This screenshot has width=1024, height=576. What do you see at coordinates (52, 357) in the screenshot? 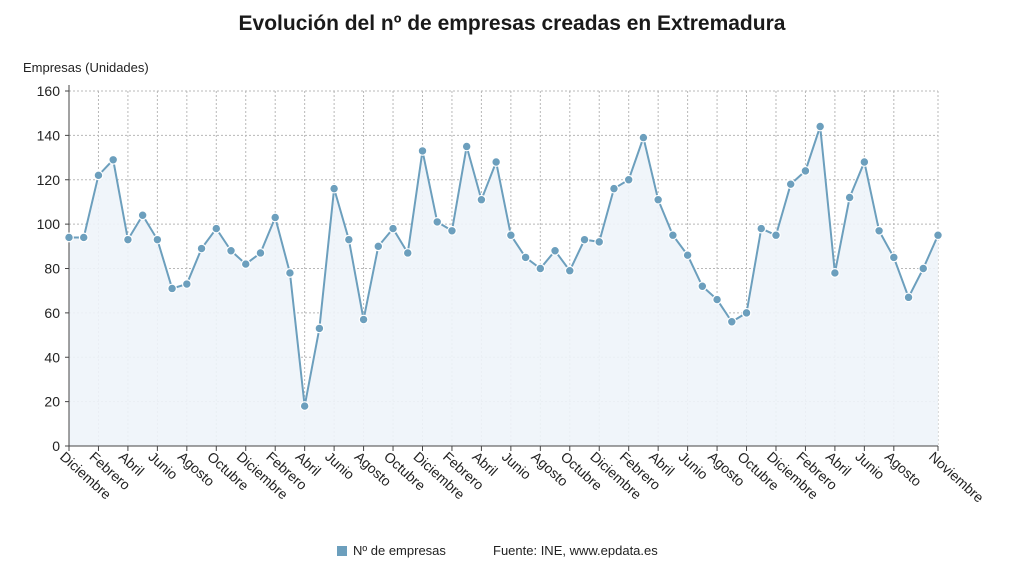
I see `y-tick-label: 40` at bounding box center [52, 357].